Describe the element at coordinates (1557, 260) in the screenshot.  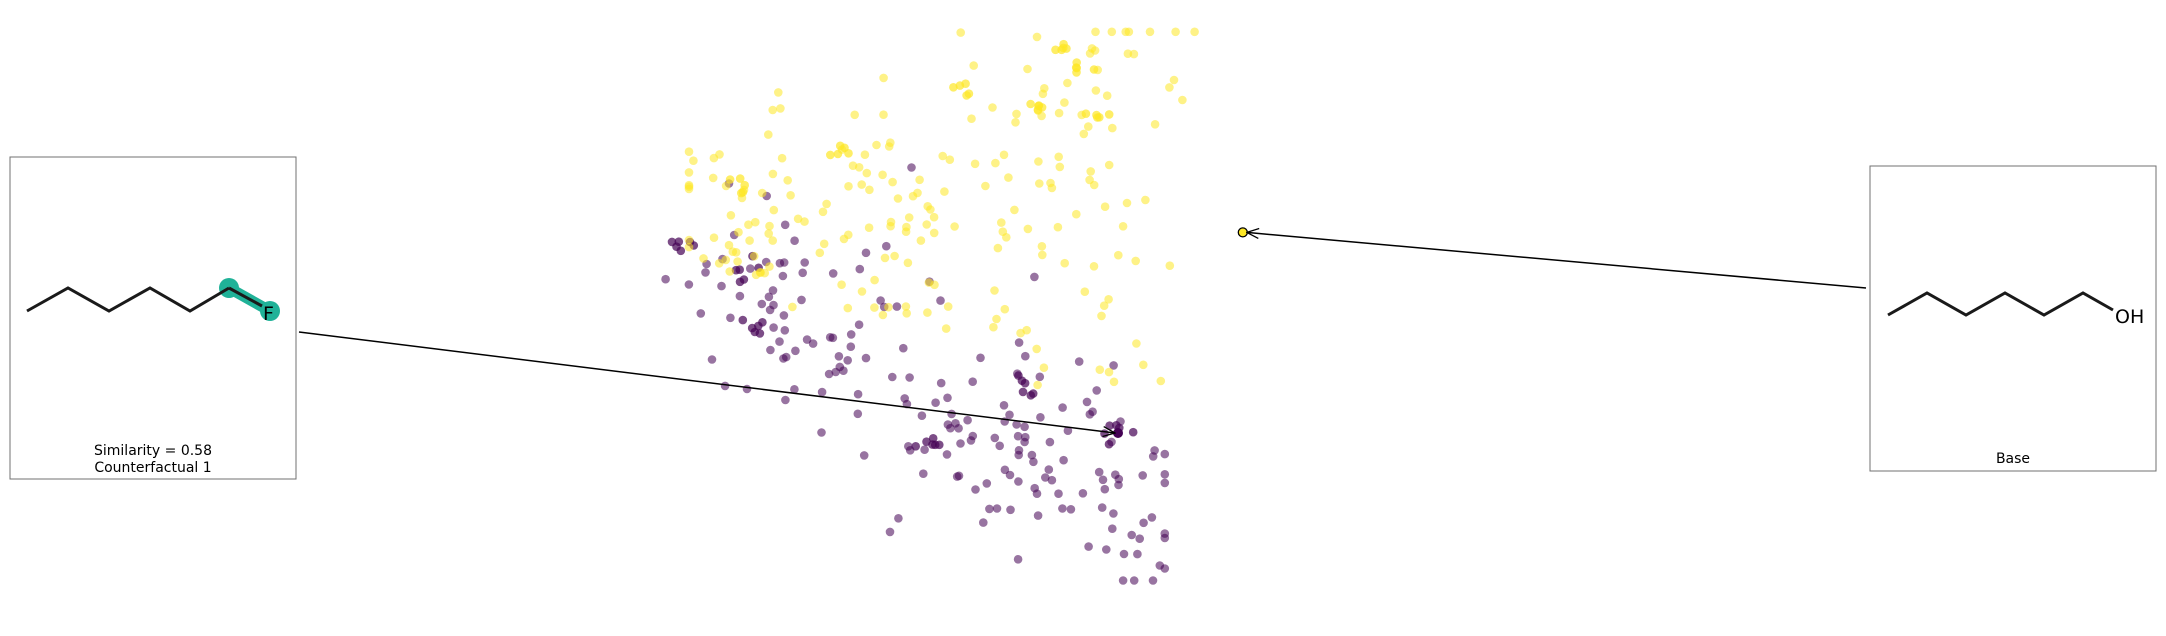
I see `base-arrow` at that location.